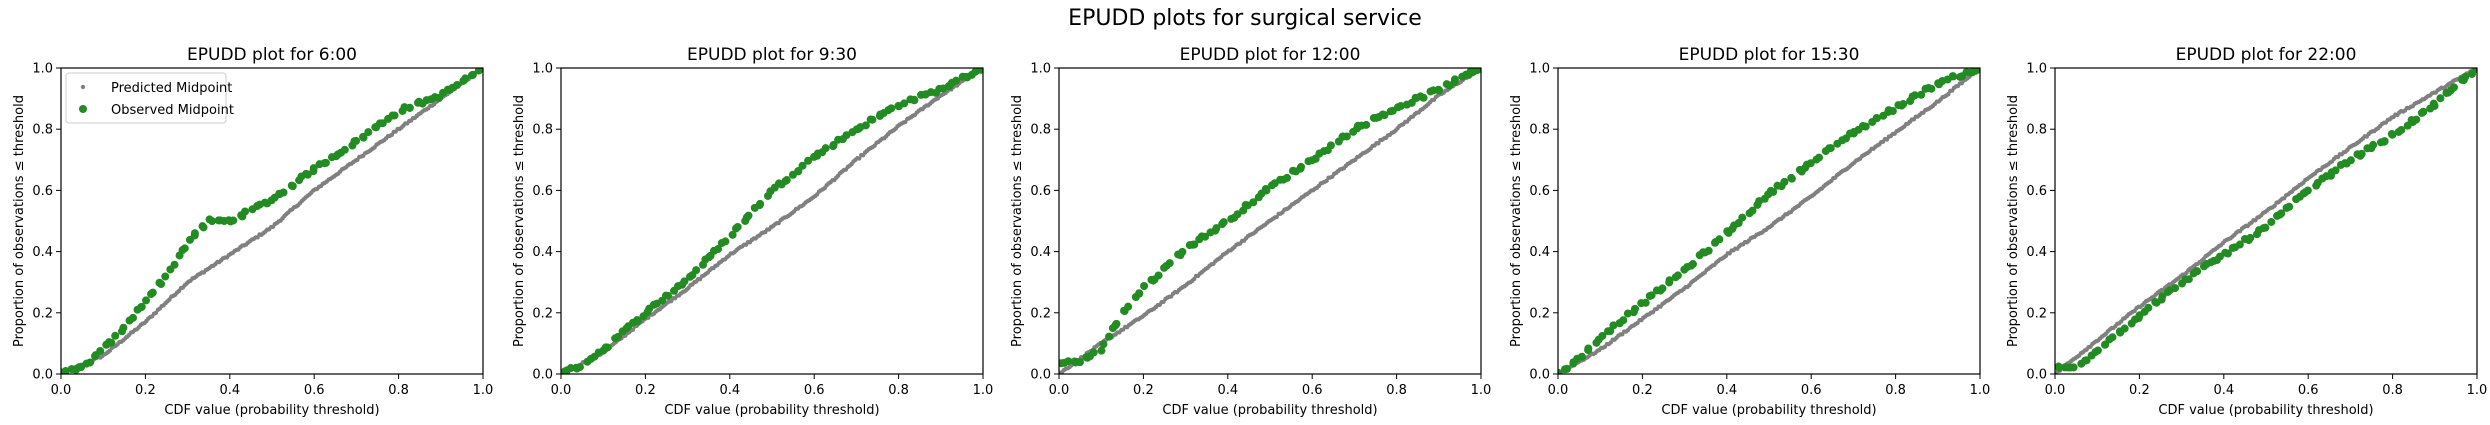  What do you see at coordinates (2477, 390) in the screenshot?
I see `x-tick-label: 1.0` at bounding box center [2477, 390].